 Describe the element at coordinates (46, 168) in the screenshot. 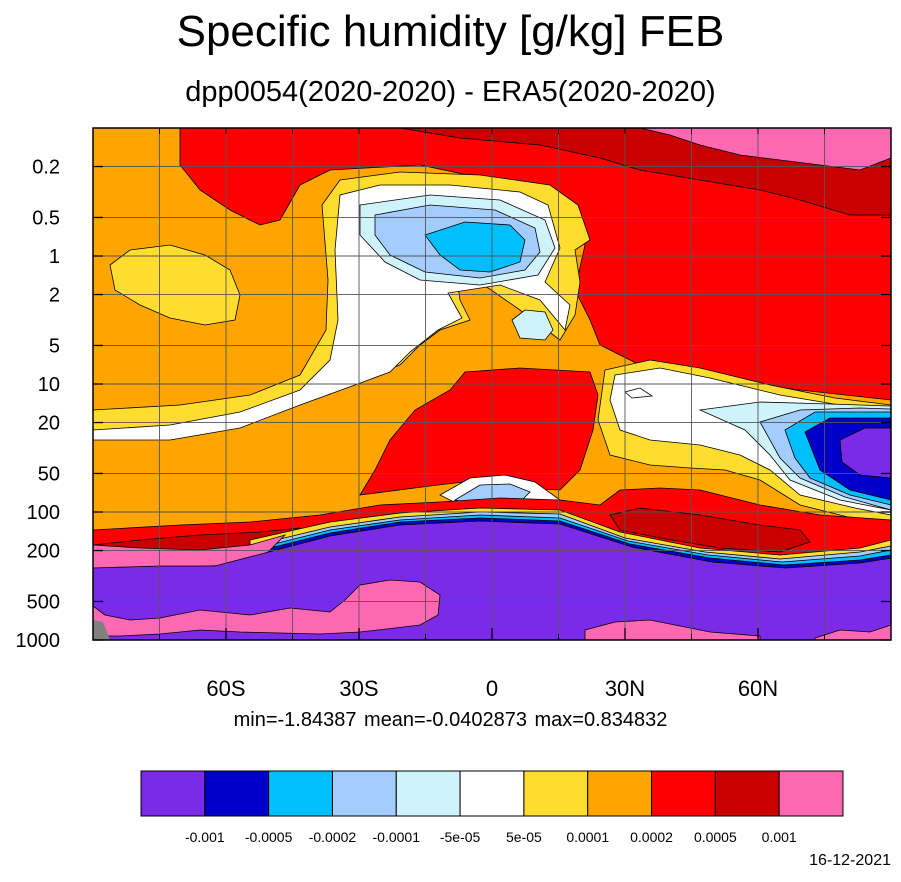

I see `y-tick-label: 0.2` at that location.